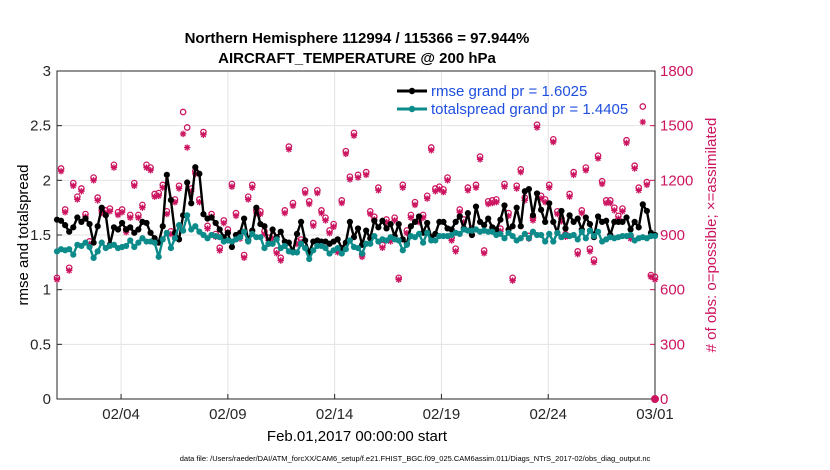  Describe the element at coordinates (23, 235) in the screenshot. I see `y-axis-label: rmse and totalspread` at that location.